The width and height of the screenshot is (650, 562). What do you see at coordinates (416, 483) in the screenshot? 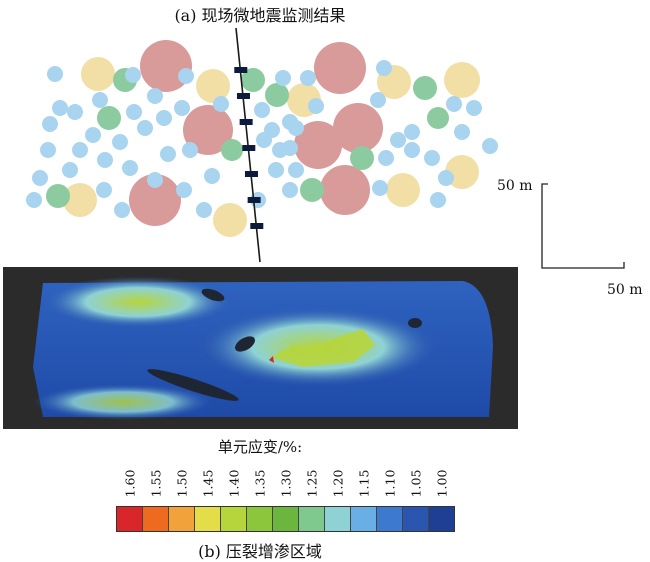
I see `legend-tick-label: 1.05` at bounding box center [416, 483].